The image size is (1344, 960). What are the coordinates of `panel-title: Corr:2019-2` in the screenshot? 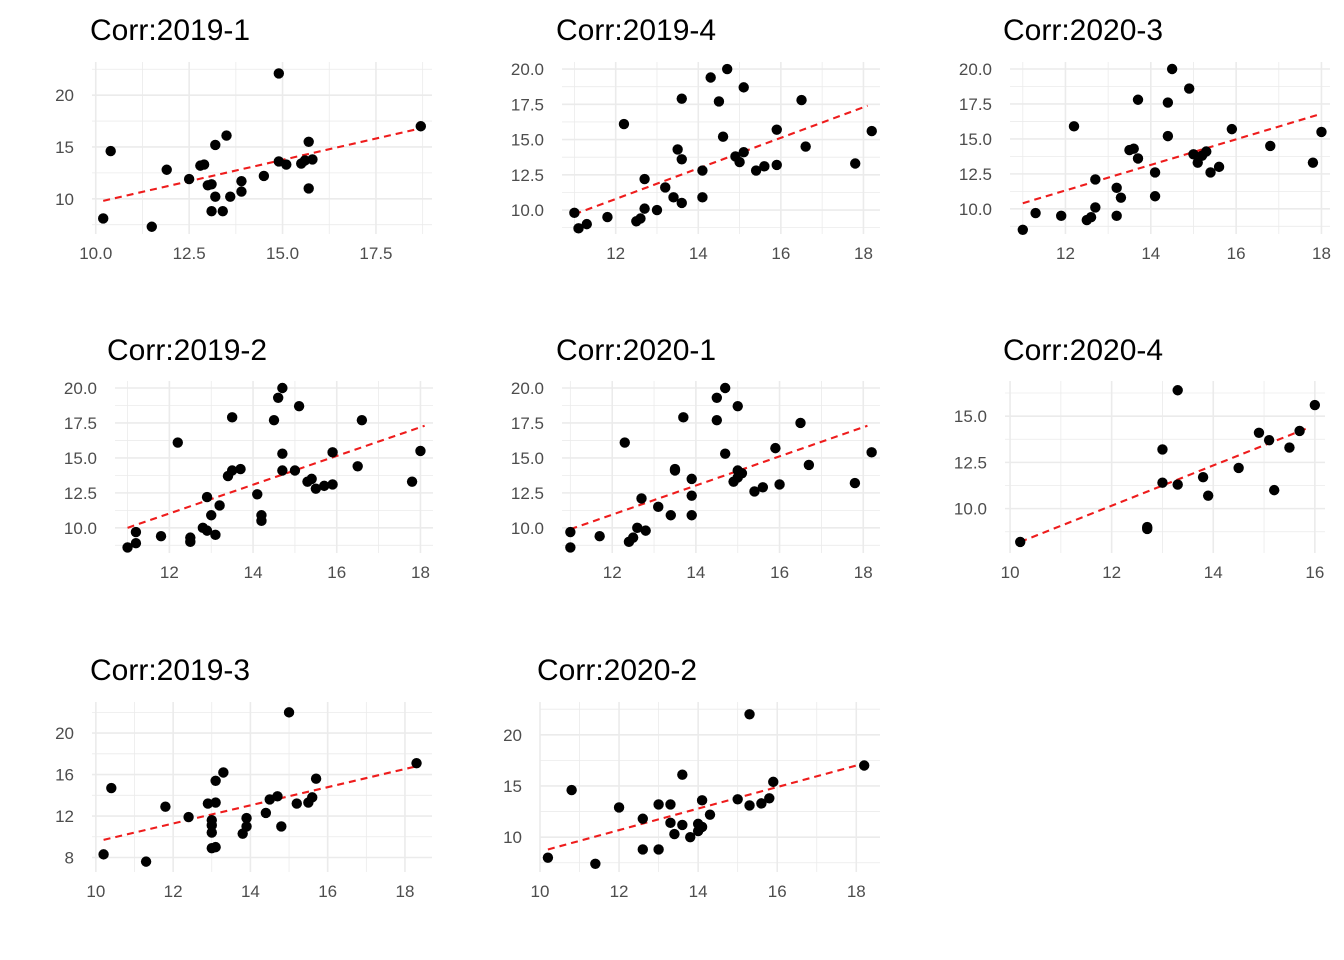 It's located at (187, 350).